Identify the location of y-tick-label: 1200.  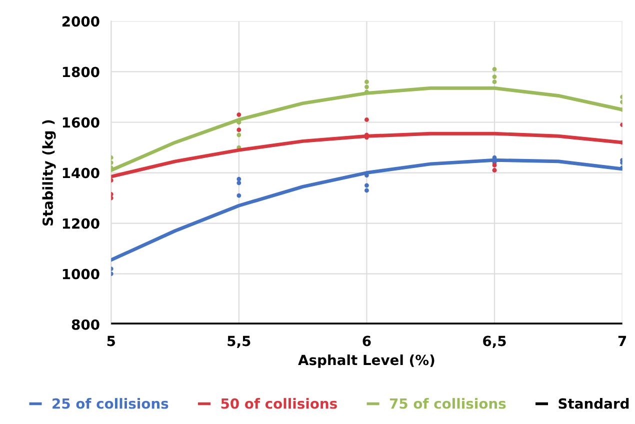
(81, 223).